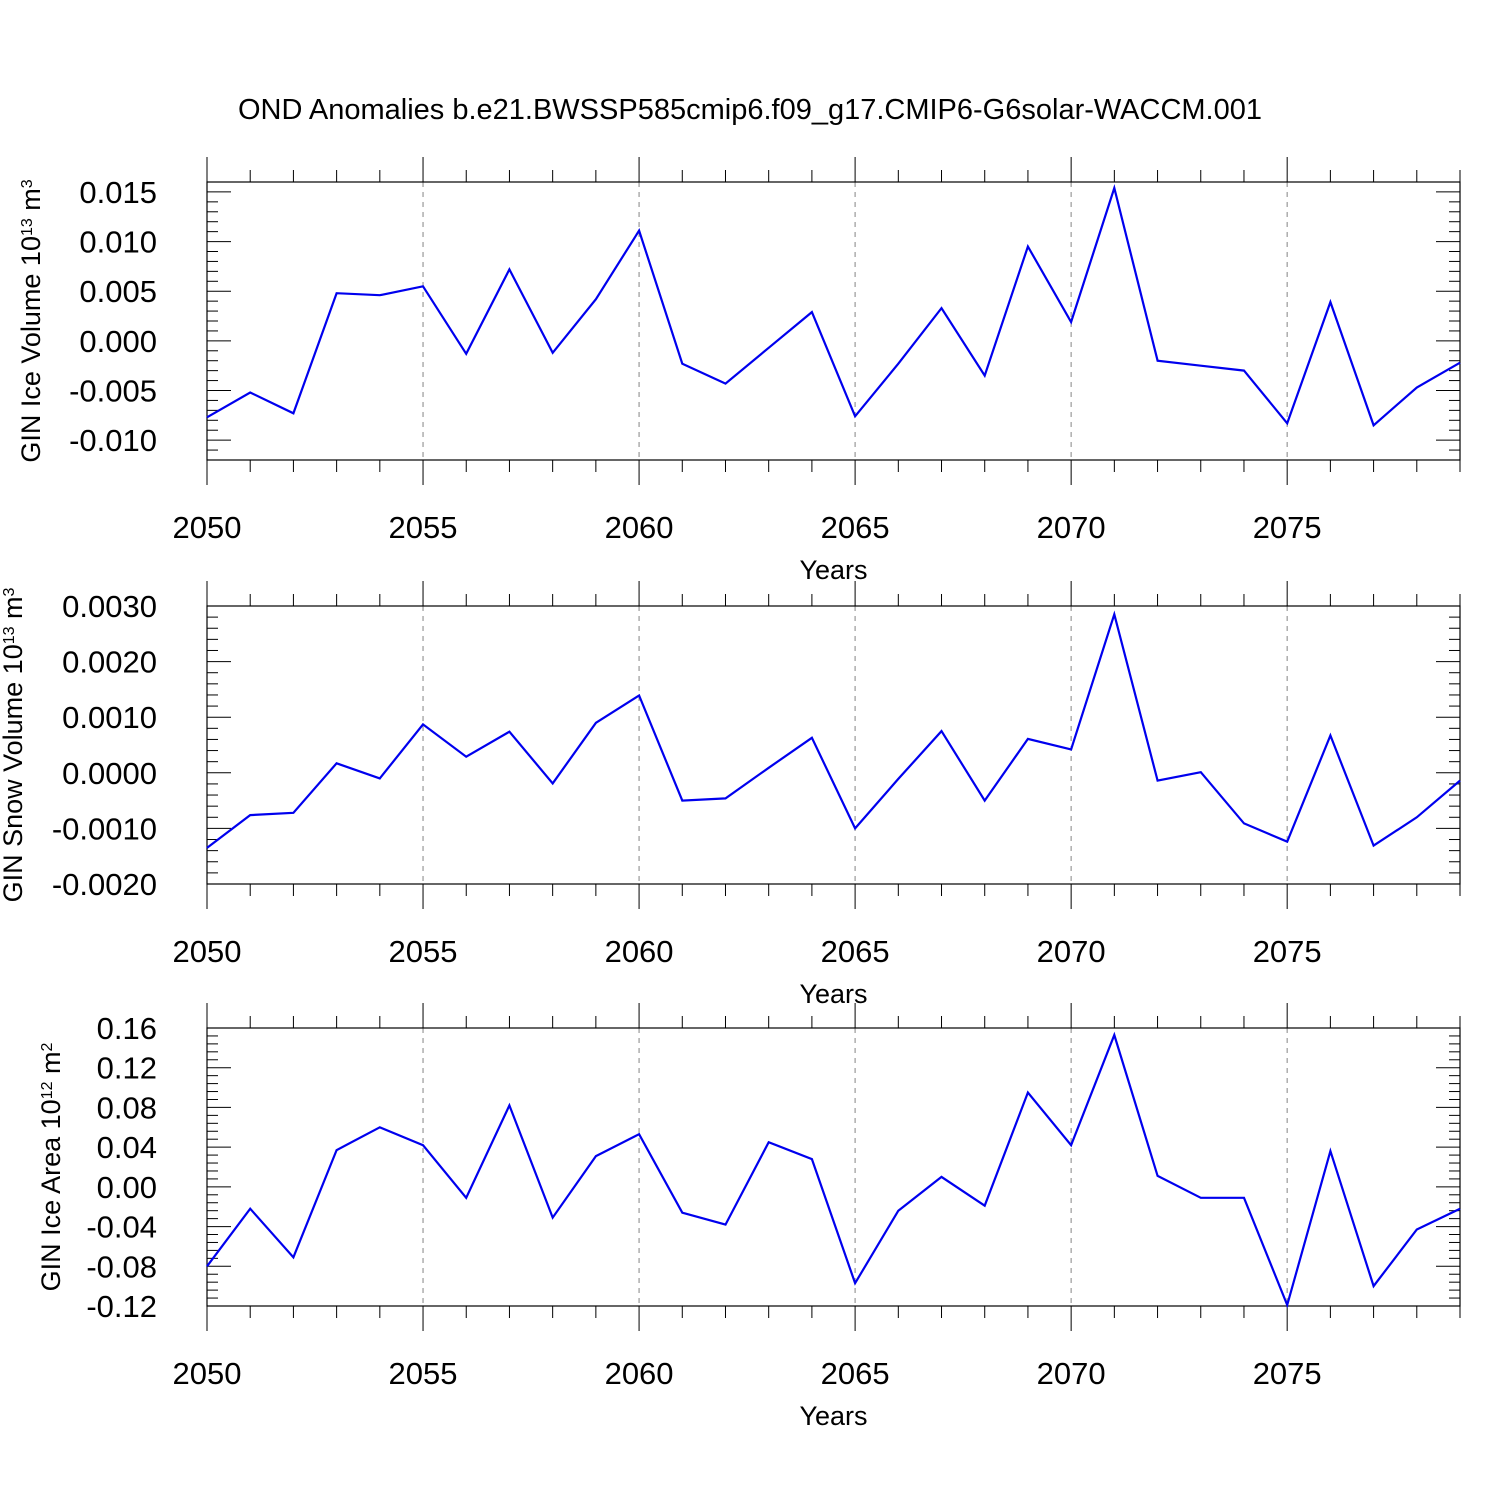 The image size is (1500, 1500). I want to click on y-tick-label: 0.000, so click(118, 341).